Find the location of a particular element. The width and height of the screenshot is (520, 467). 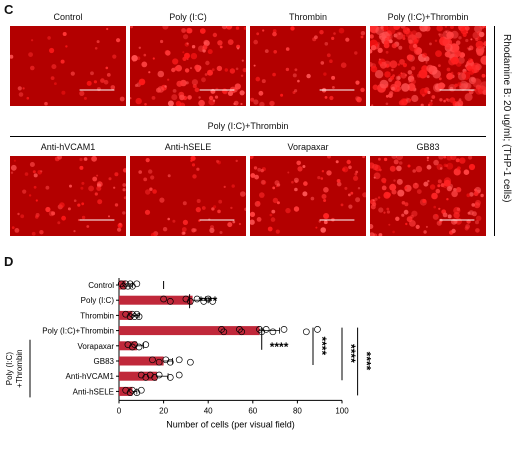

side-label-rhodamine: Rhodamine B: 20 ug/ml; (THP-1 cells) is located at coordinates (506, 118).